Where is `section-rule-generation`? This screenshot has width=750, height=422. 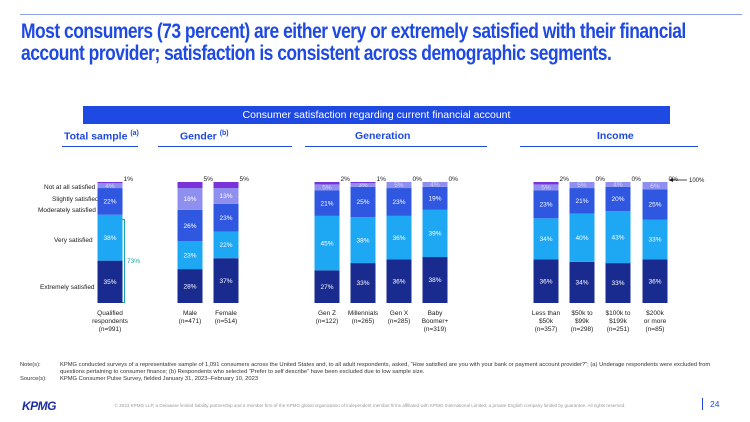 section-rule-generation is located at coordinates (396, 146).